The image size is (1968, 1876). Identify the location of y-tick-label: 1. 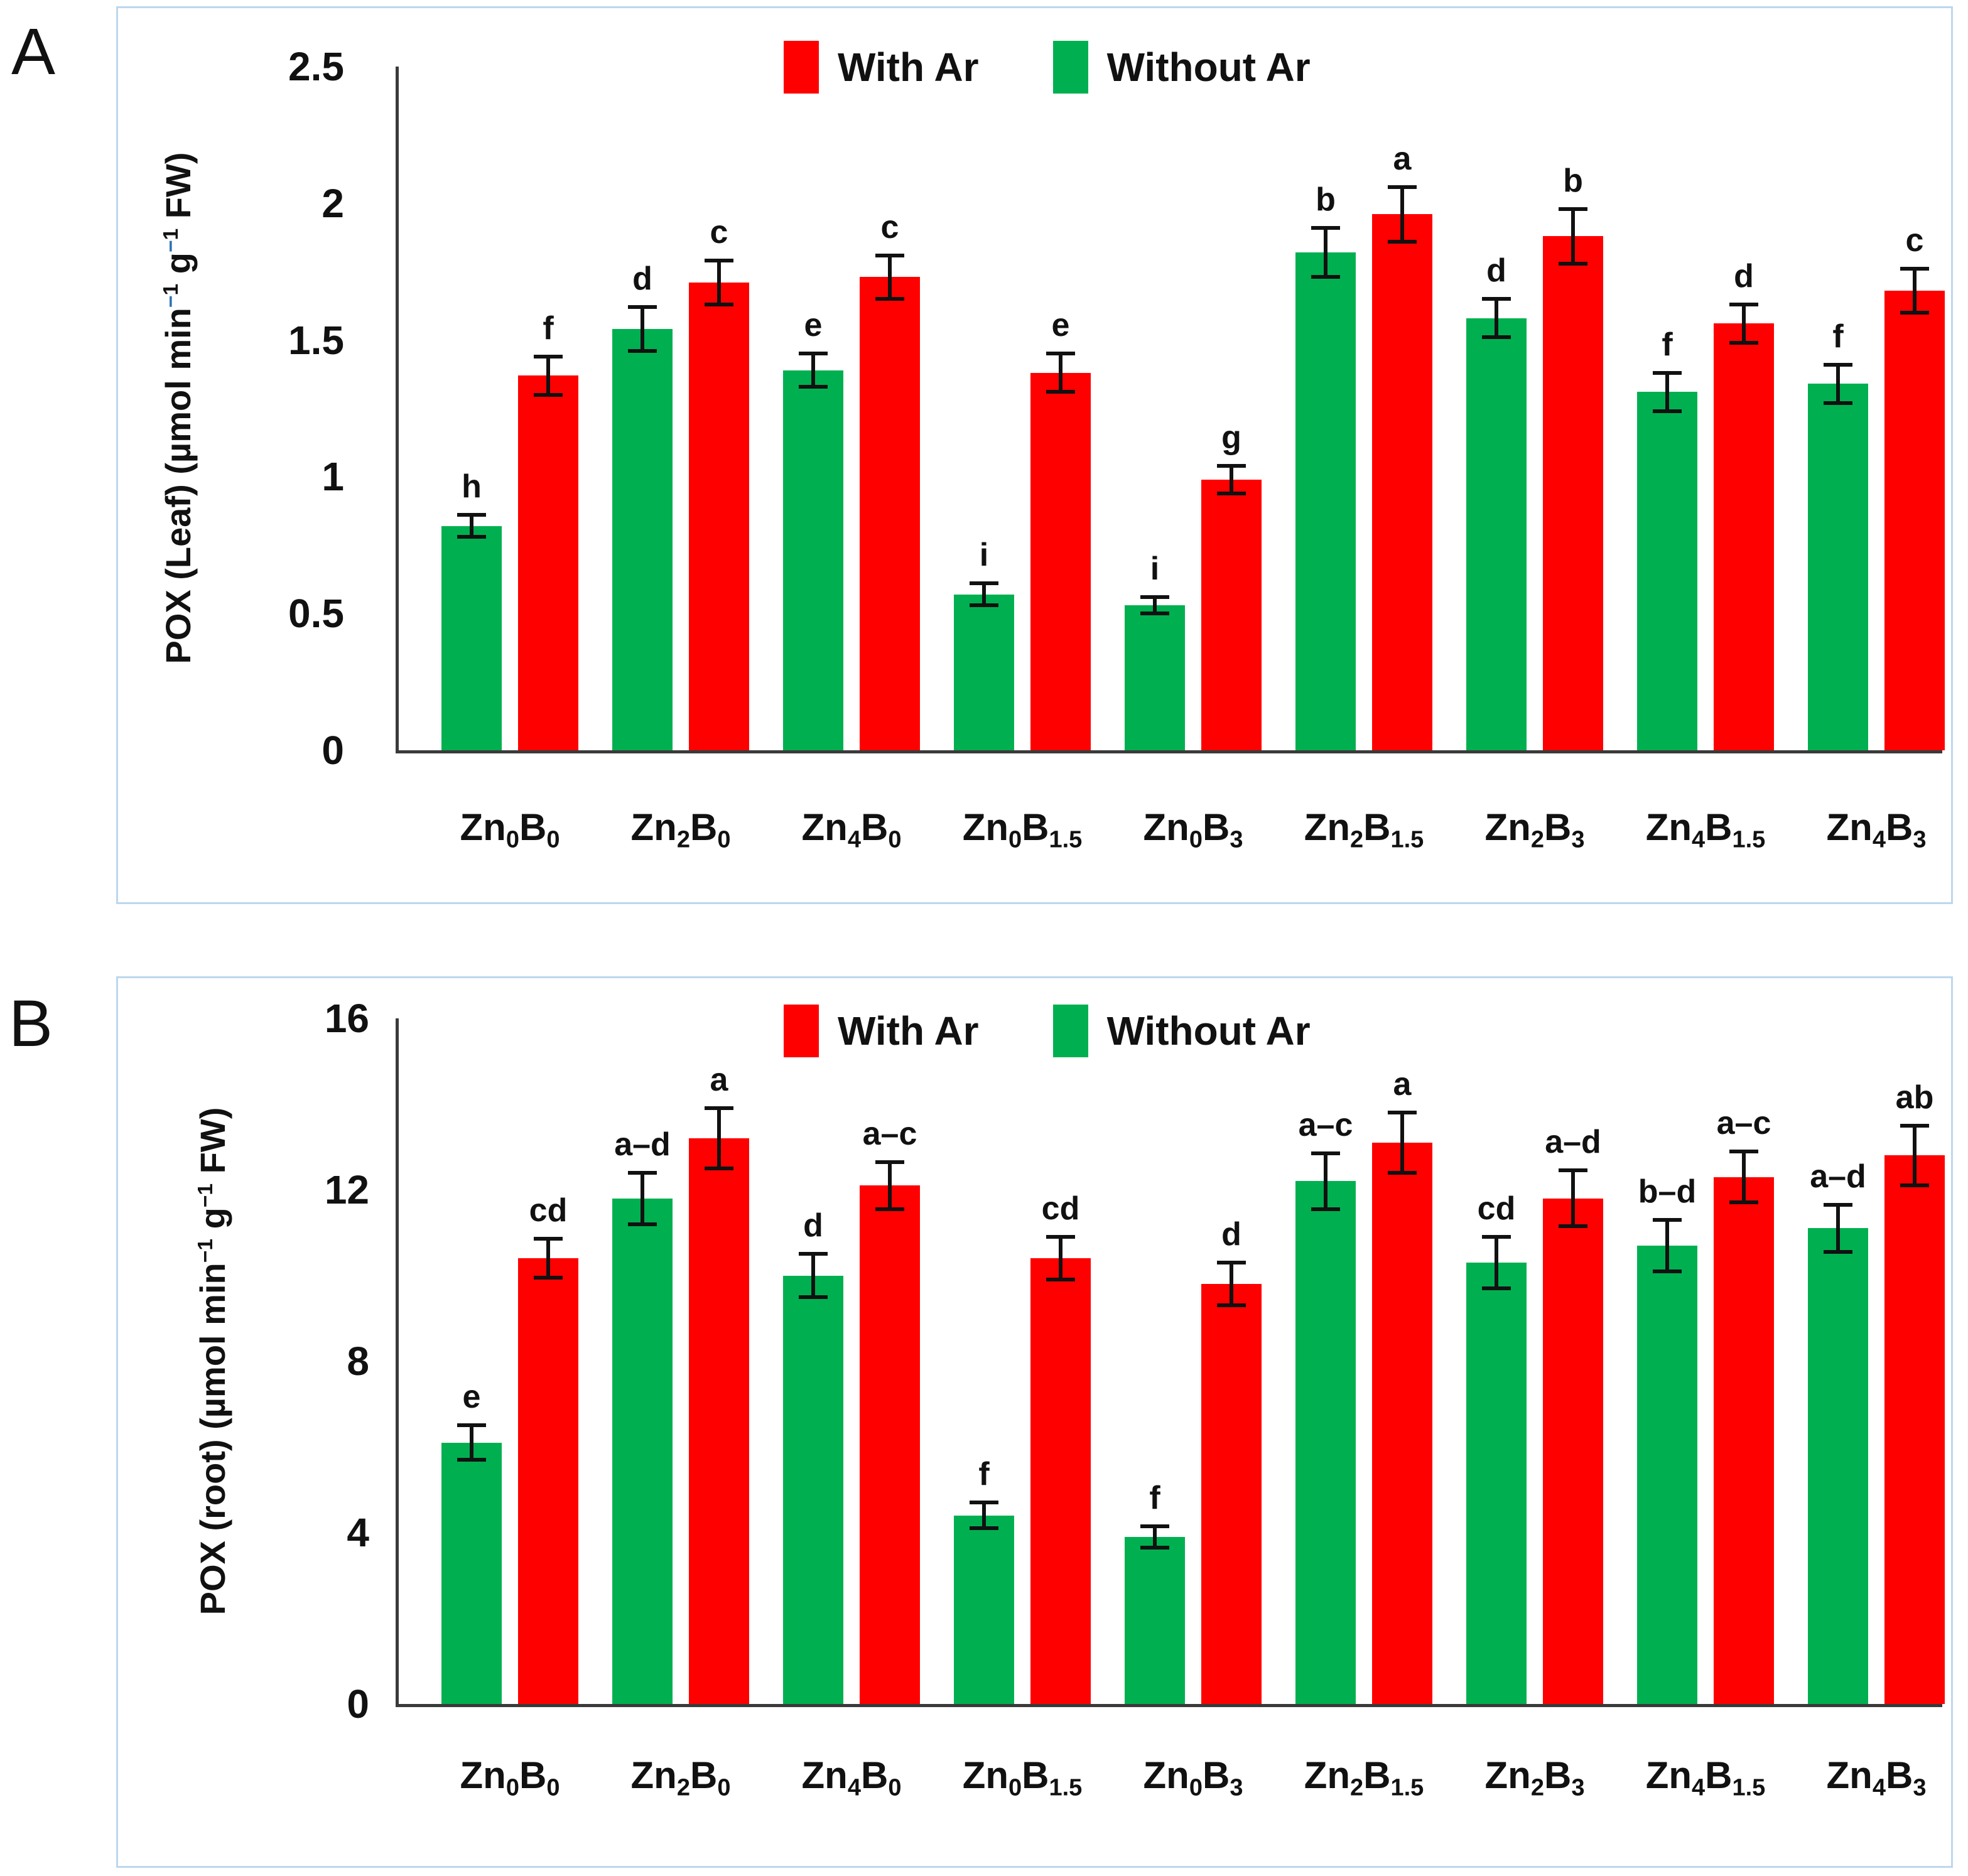
(333, 477).